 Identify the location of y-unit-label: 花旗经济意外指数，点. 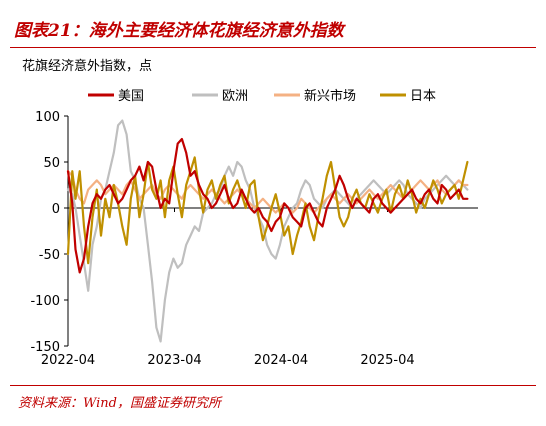
(87, 66).